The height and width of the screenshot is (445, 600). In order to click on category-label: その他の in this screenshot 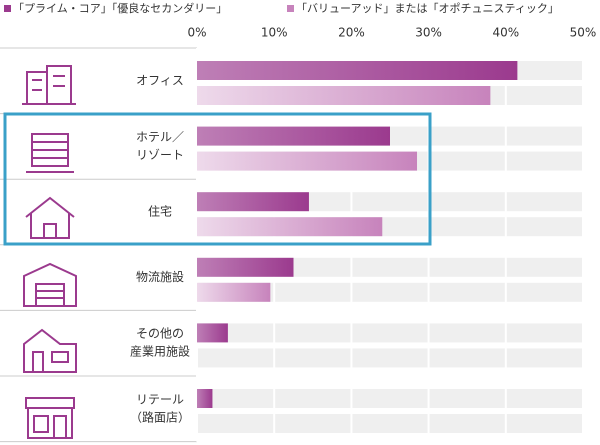, I will do `click(160, 334)`.